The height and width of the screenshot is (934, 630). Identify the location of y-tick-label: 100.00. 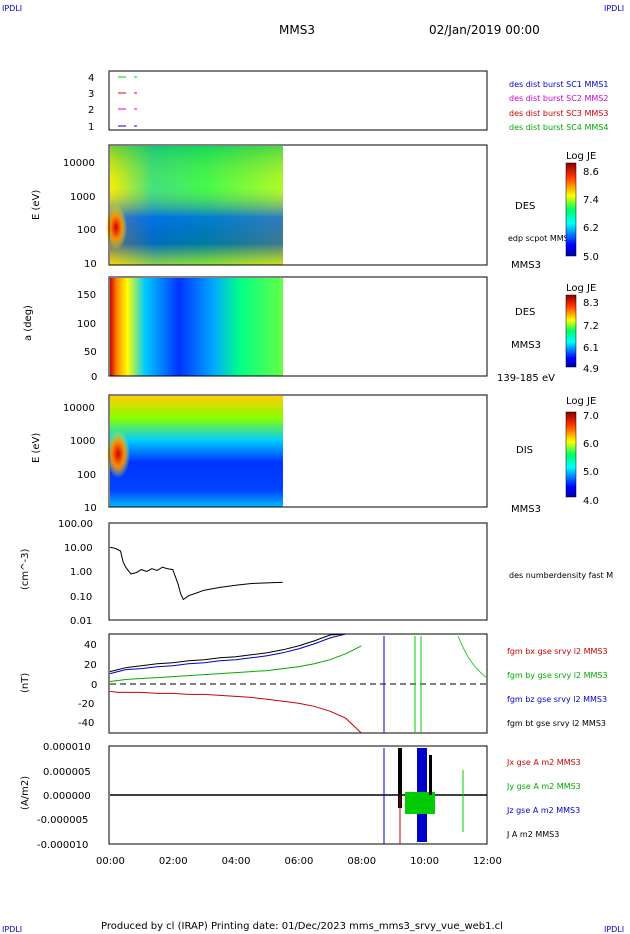
(75, 524).